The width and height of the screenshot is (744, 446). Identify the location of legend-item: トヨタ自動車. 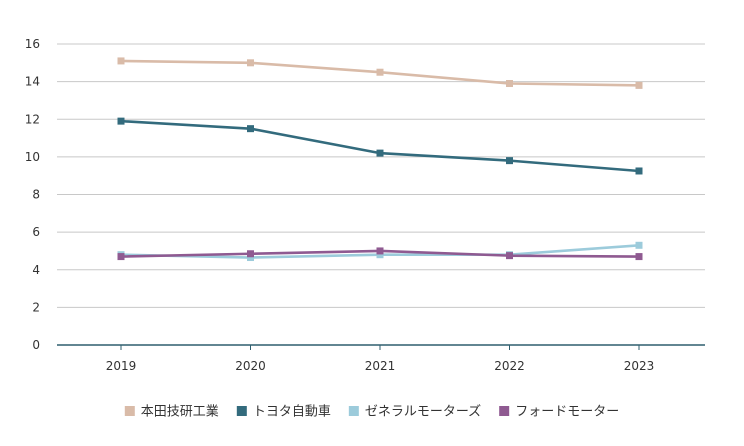
(283, 412).